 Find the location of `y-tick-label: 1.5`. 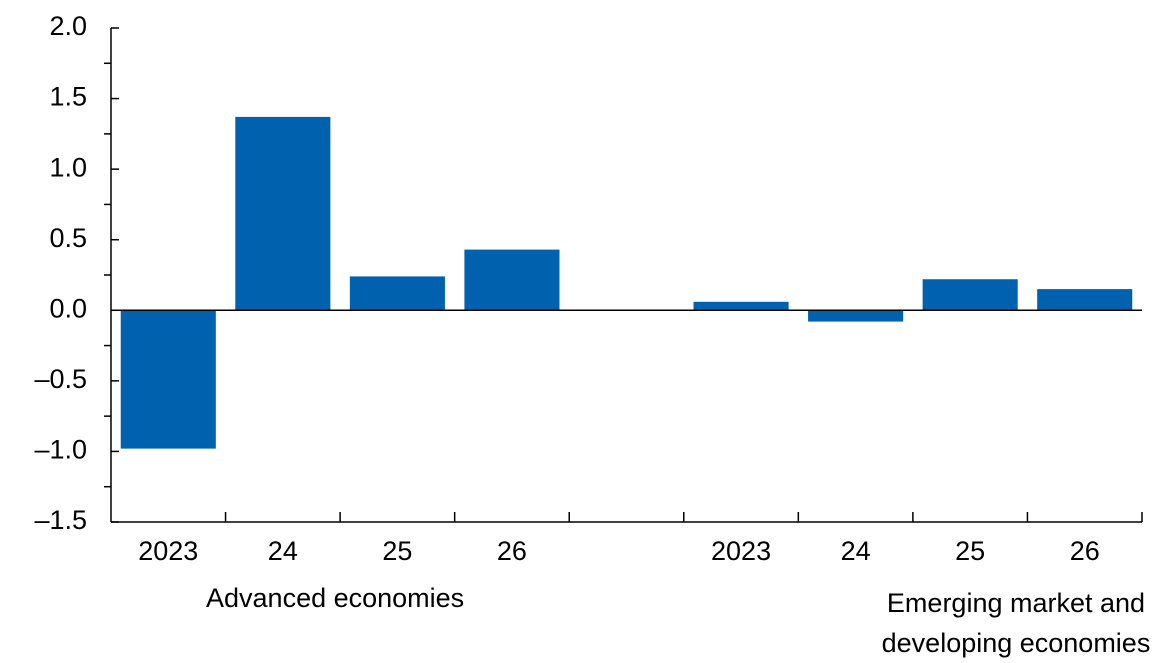

y-tick-label: 1.5 is located at coordinates (68, 97).